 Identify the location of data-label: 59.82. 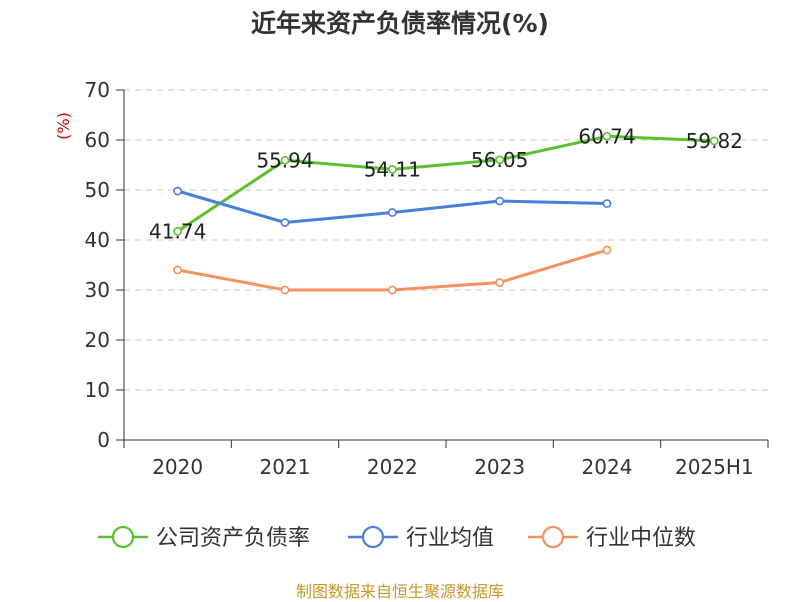
(714, 141).